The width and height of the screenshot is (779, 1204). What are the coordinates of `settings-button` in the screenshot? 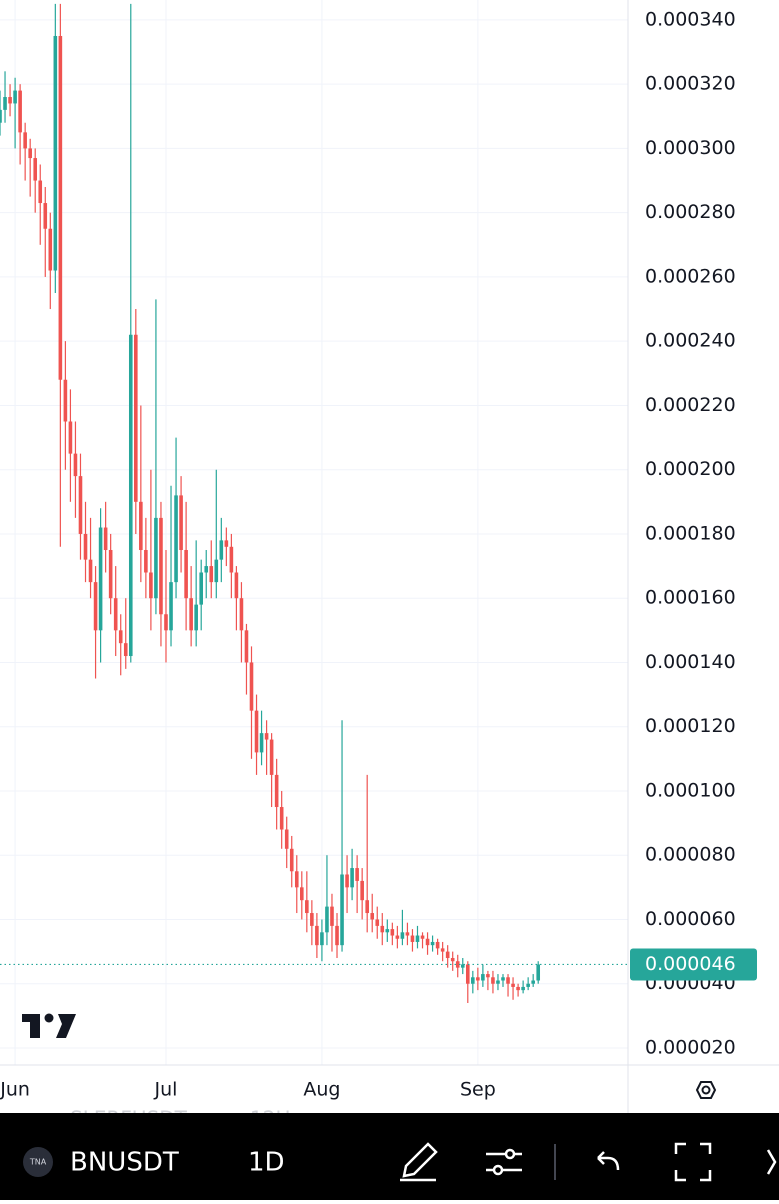 It's located at (706, 1090).